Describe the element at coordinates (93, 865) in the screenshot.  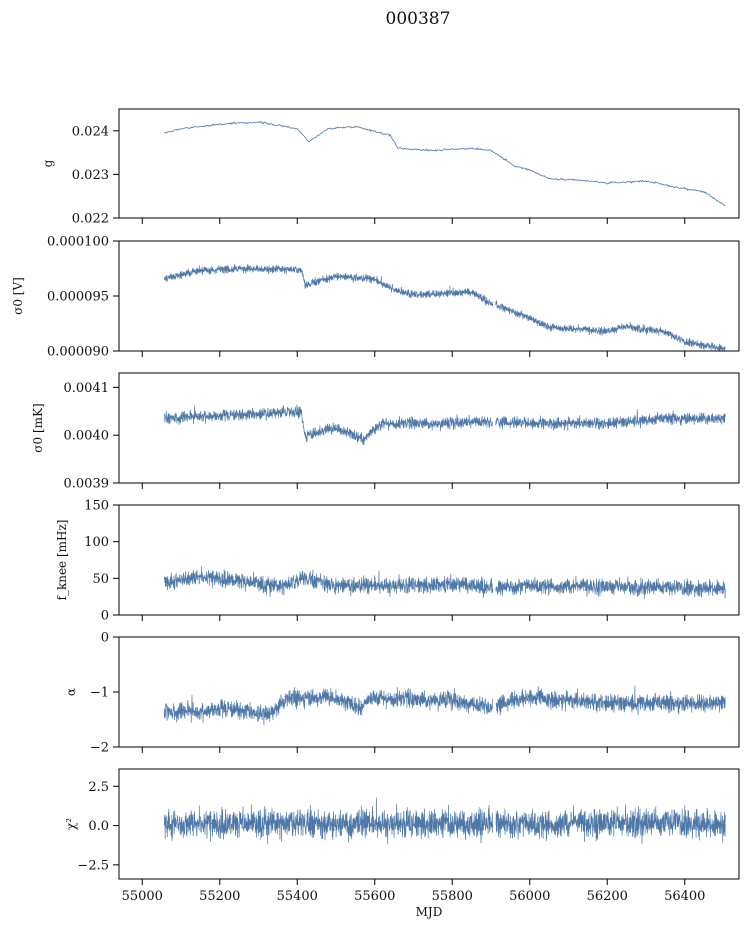
I see `y-tick-label: −2.5` at that location.